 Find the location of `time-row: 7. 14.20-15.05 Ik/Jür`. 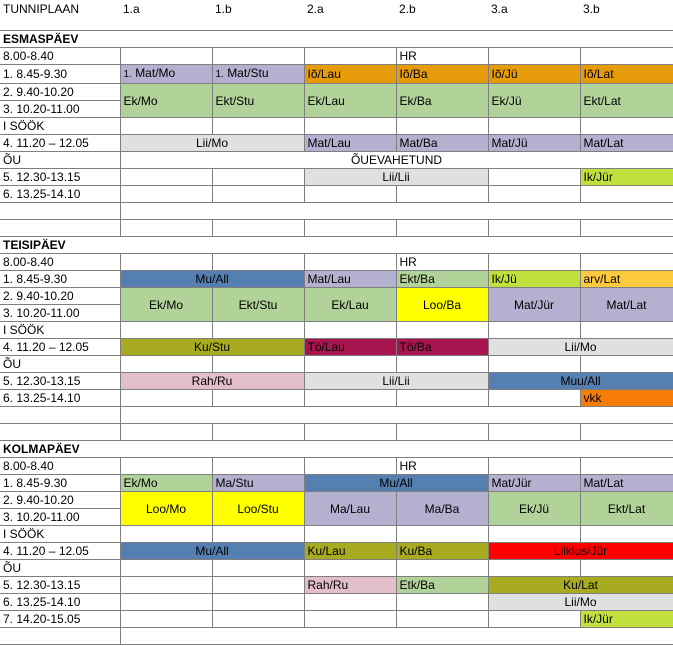

time-row: 7. 14.20-15.05 Ik/Jür is located at coordinates (336, 619).